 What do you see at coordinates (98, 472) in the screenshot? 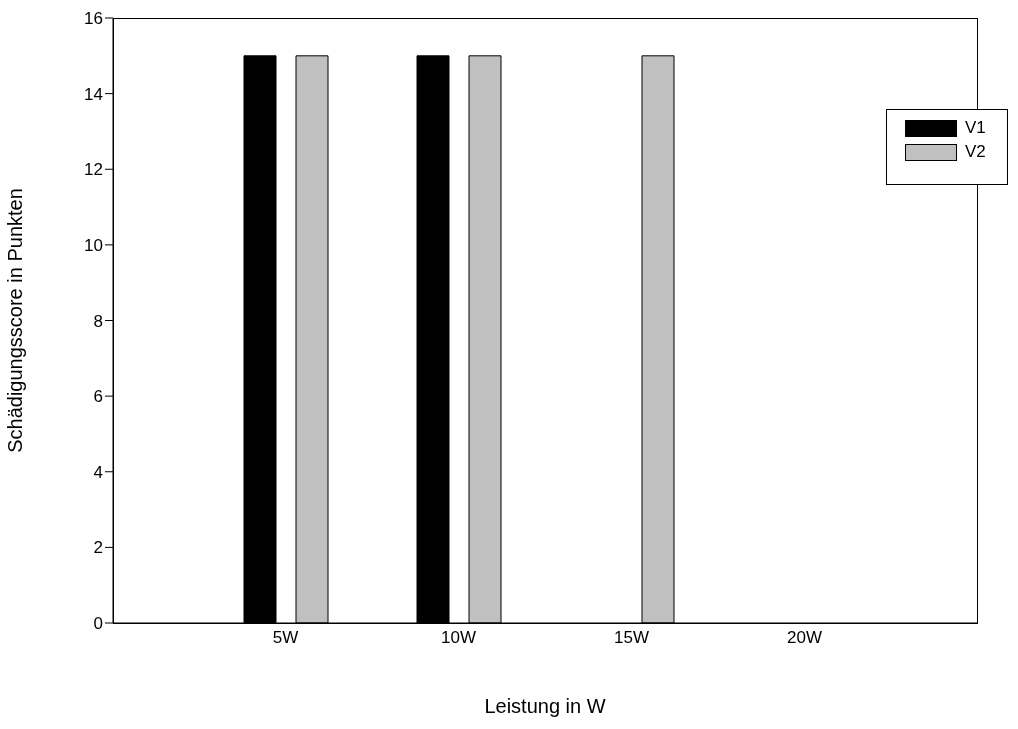
I see `y-tick-label: 4` at bounding box center [98, 472].